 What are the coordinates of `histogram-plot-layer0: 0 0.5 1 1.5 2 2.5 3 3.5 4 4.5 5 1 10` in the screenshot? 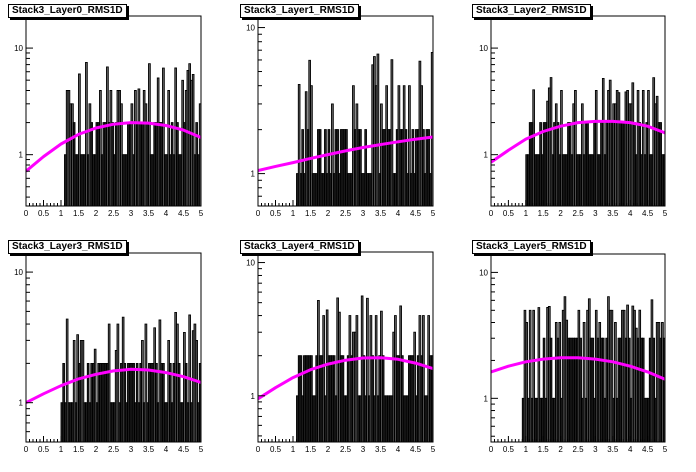 It's located at (109, 116).